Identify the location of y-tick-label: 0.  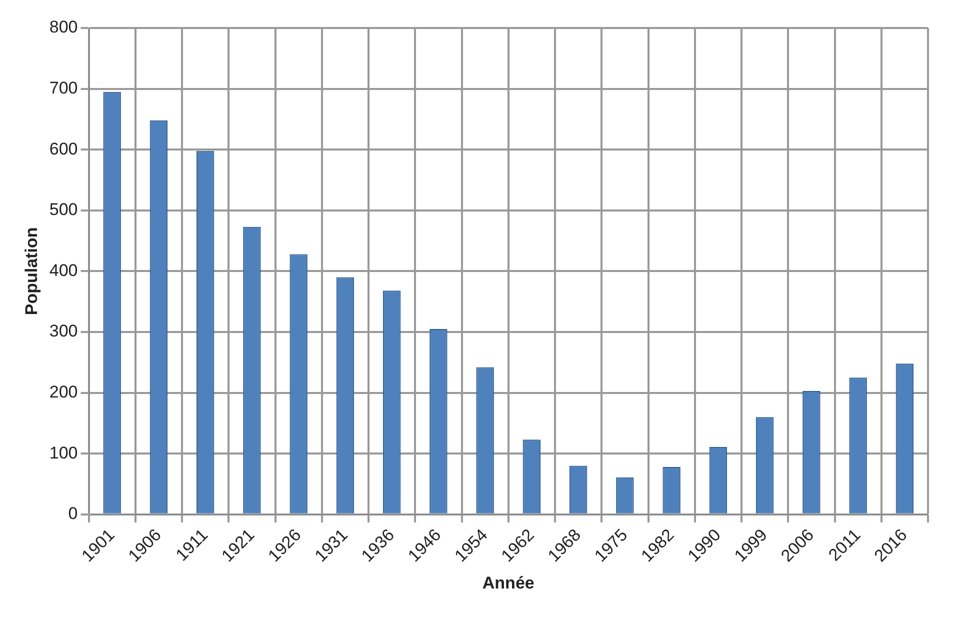
(73, 514).